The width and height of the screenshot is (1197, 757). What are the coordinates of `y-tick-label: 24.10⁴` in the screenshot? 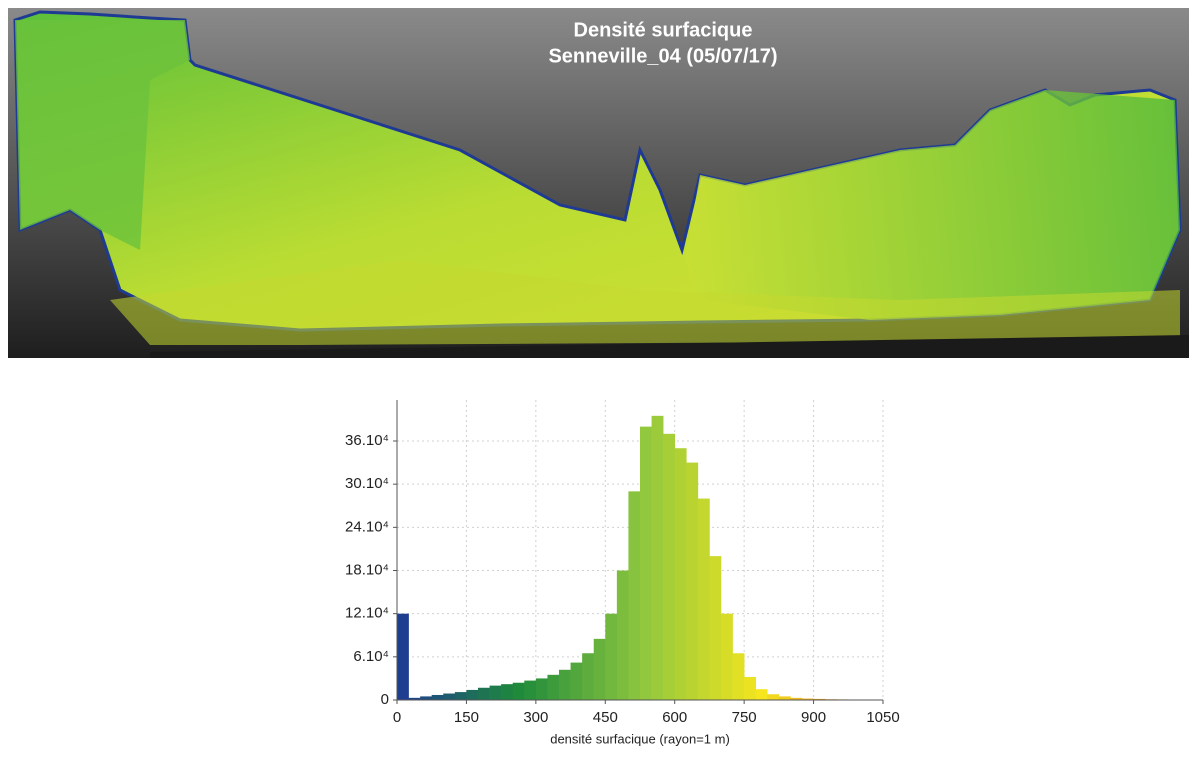 It's located at (367, 526).